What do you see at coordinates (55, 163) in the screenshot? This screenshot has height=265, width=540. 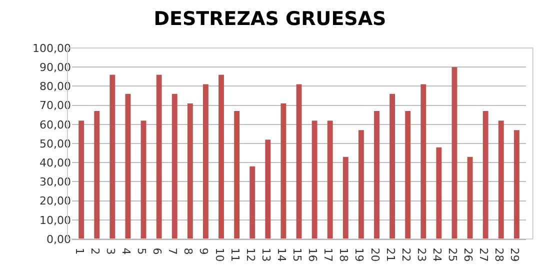 I see `y-tick-label: 40,00` at bounding box center [55, 163].